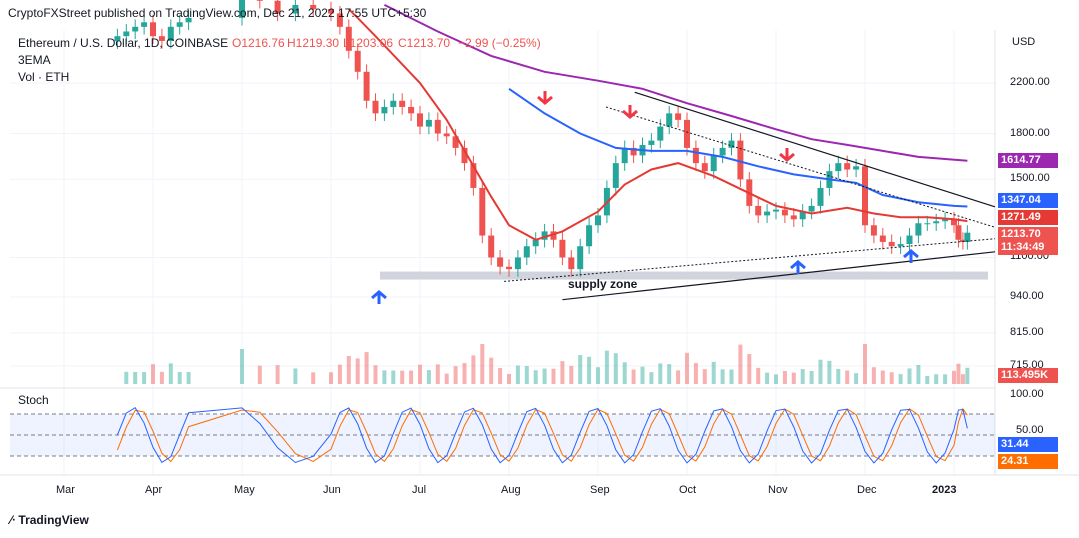 The width and height of the screenshot is (1079, 538). Describe the element at coordinates (1028, 375) in the screenshot. I see `volume-value-badge: 113.495K` at that location.